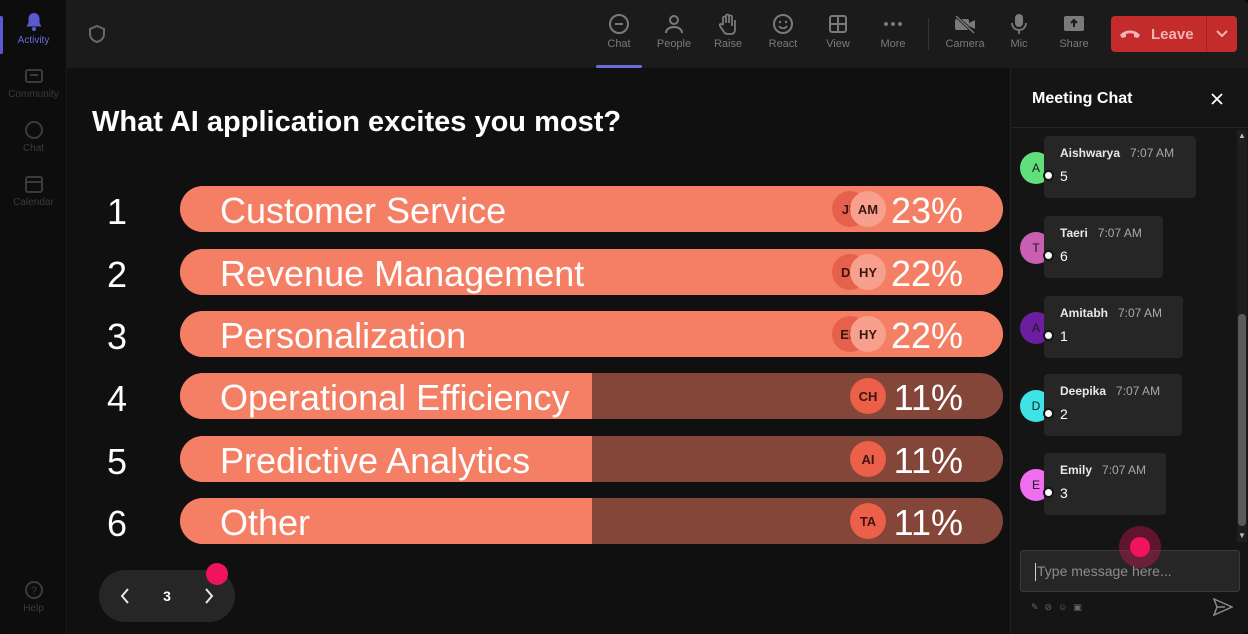 Image resolution: width=1248 pixels, height=634 pixels. I want to click on option-label: Personalization, so click(343, 335).